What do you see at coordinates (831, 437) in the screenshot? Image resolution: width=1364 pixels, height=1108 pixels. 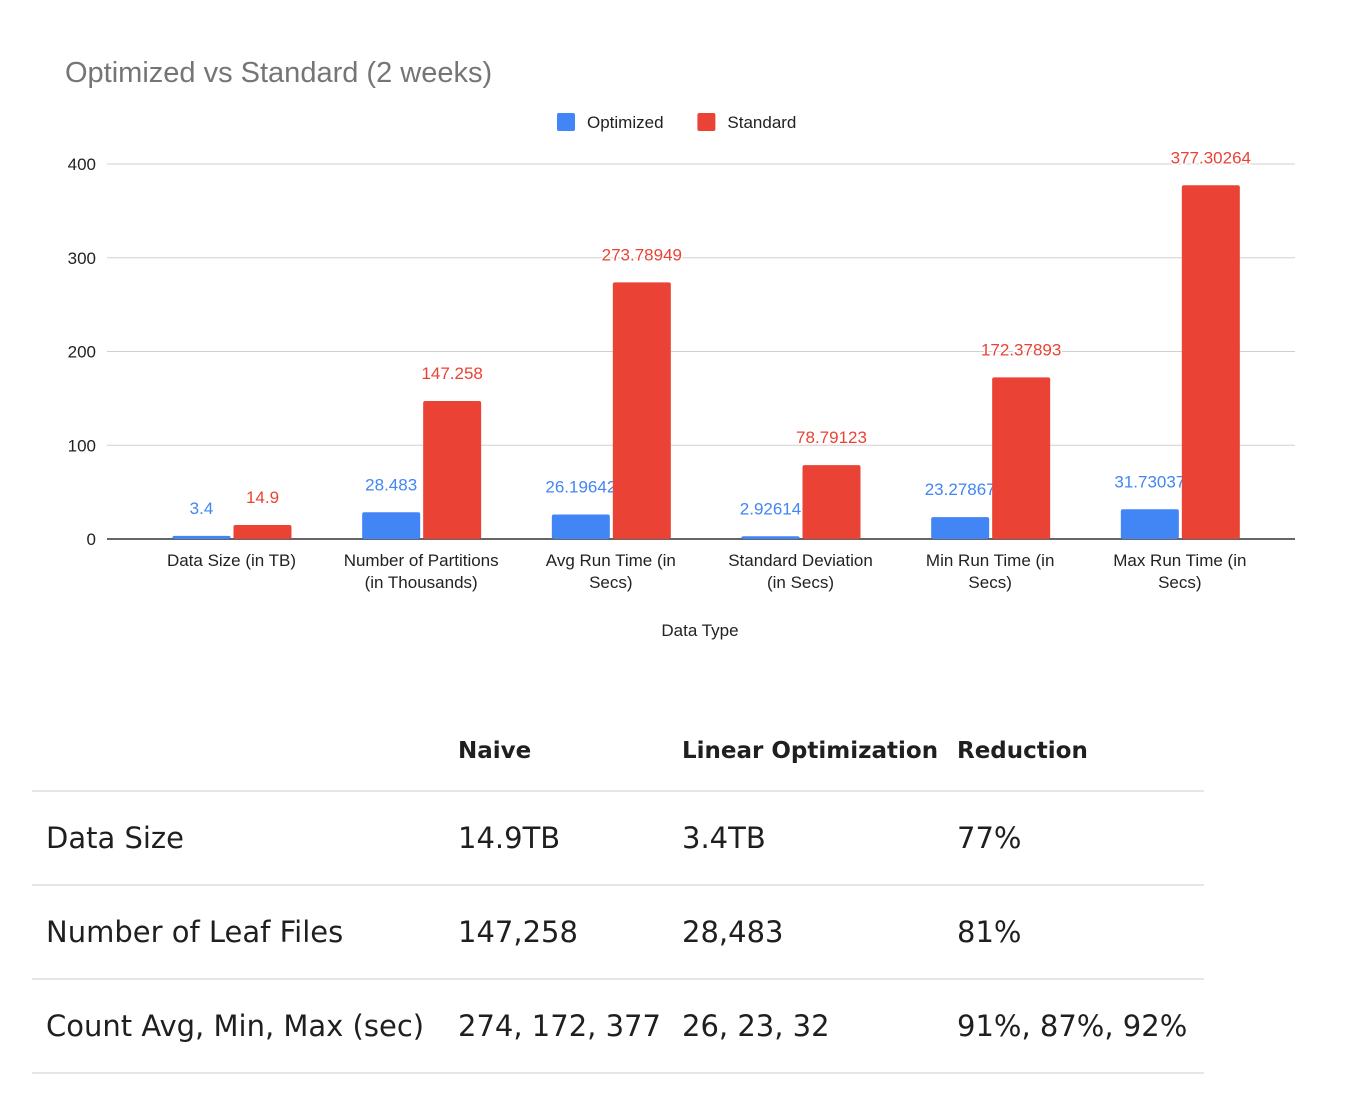 I see `data-label: 78.79123` at bounding box center [831, 437].